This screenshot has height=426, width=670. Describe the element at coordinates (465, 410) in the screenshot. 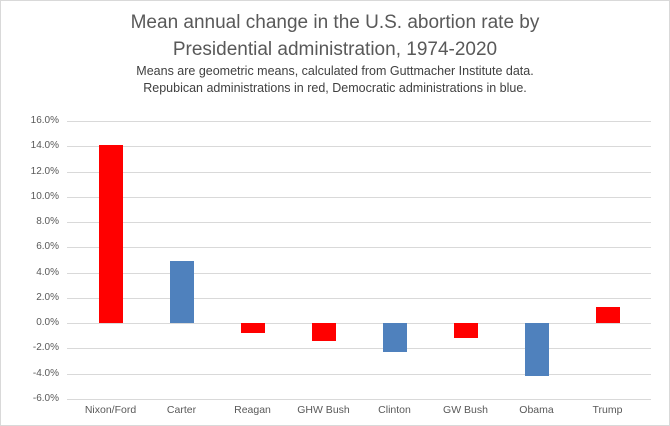

I see `x-axis-category-label: GW Bush` at that location.